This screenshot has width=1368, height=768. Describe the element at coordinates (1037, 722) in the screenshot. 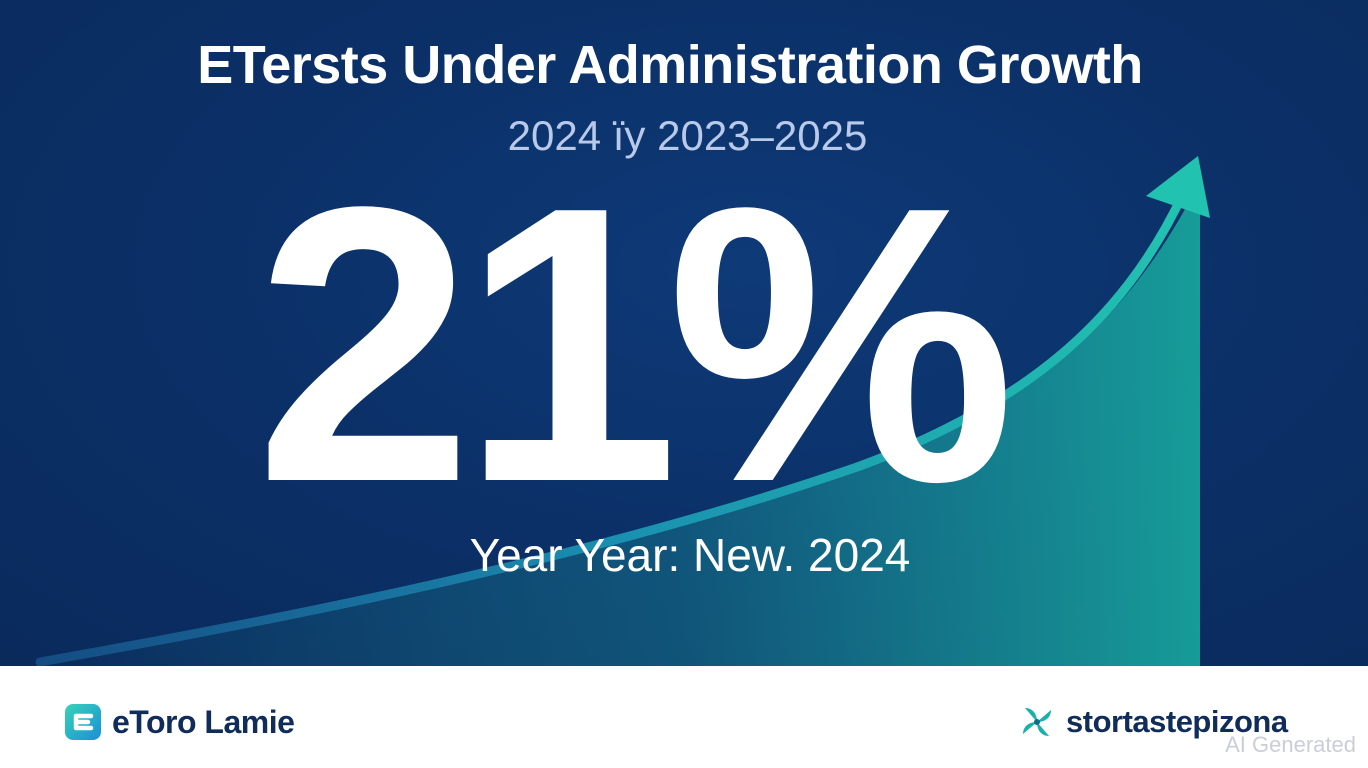

I see `pinwheel-logo-icon` at that location.